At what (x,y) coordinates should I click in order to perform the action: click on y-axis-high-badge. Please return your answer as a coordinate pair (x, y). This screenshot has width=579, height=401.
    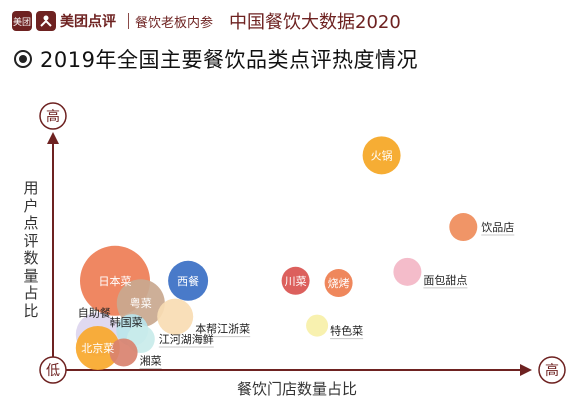
    Looking at the image, I should click on (53, 116).